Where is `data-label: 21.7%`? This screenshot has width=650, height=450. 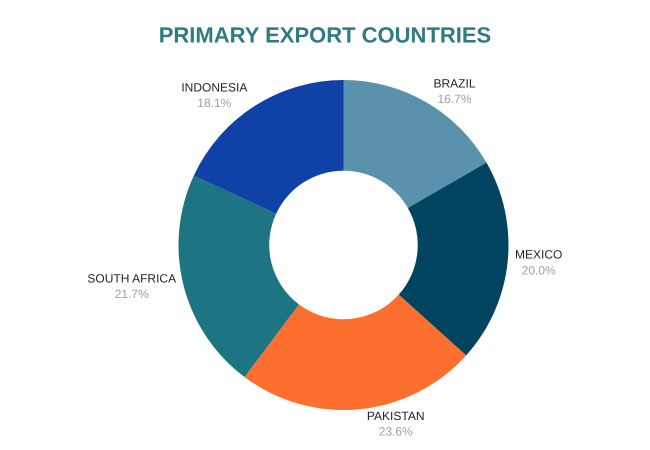
data-label: 21.7% is located at coordinates (132, 293).